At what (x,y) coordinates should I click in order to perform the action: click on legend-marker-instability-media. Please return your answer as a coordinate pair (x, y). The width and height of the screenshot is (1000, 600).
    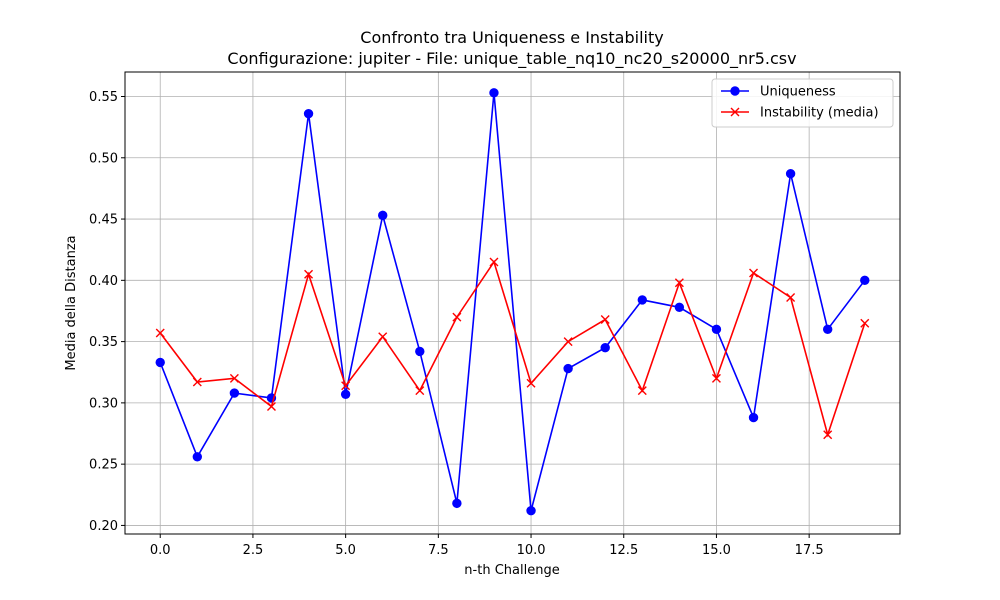
    Looking at the image, I should click on (735, 112).